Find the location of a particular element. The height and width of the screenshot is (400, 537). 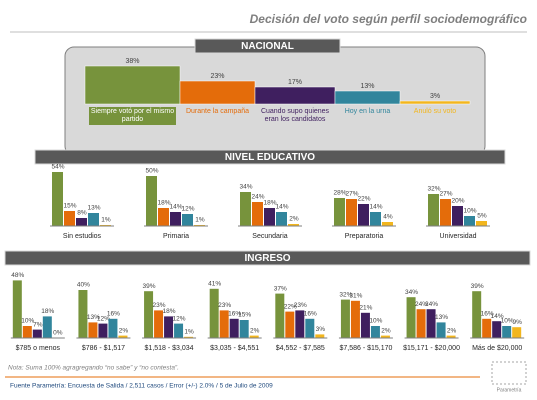

category-label: Preparatoria is located at coordinates (364, 236).